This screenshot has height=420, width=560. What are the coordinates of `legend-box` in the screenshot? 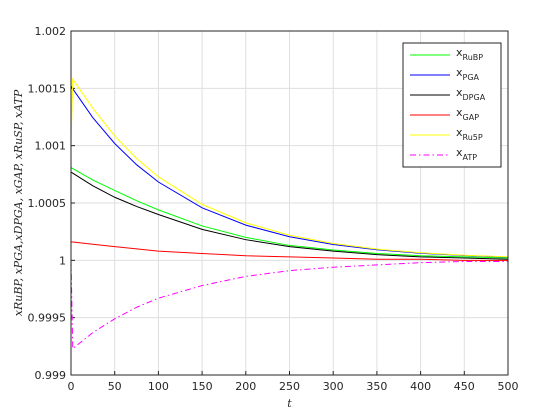 It's located at (452, 105).